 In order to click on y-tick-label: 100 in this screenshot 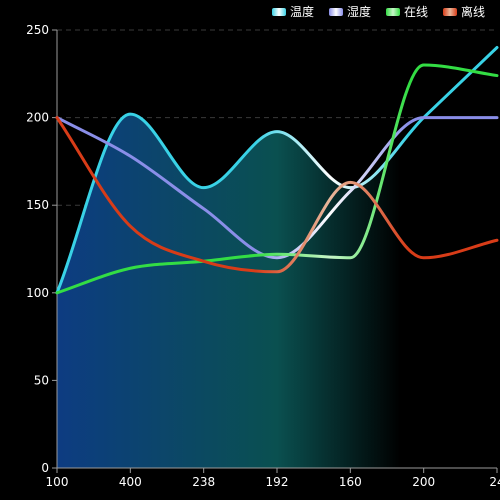, I will do `click(37, 293)`.